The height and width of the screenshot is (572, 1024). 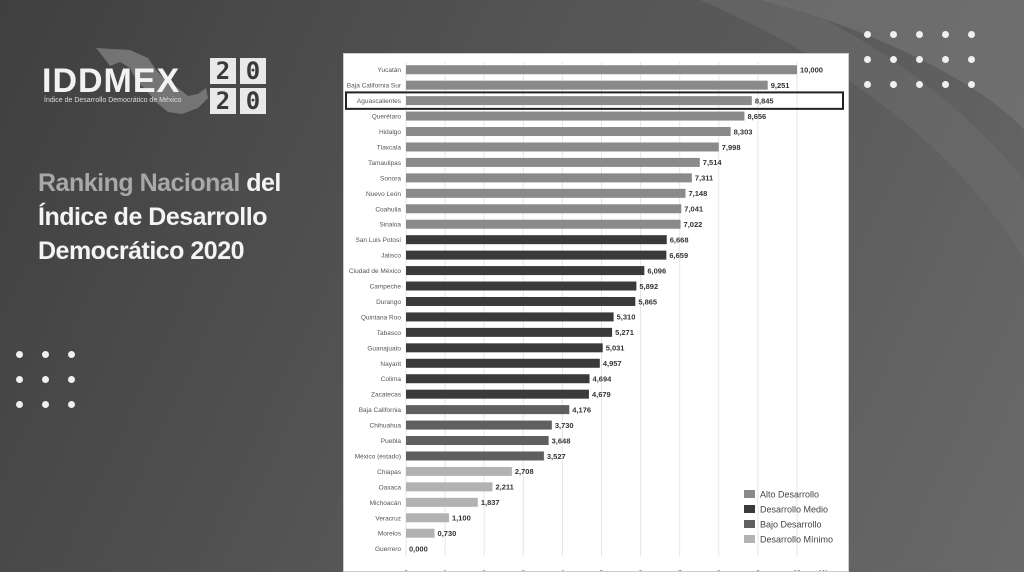 I want to click on data-label: 0,000, so click(x=418, y=548).